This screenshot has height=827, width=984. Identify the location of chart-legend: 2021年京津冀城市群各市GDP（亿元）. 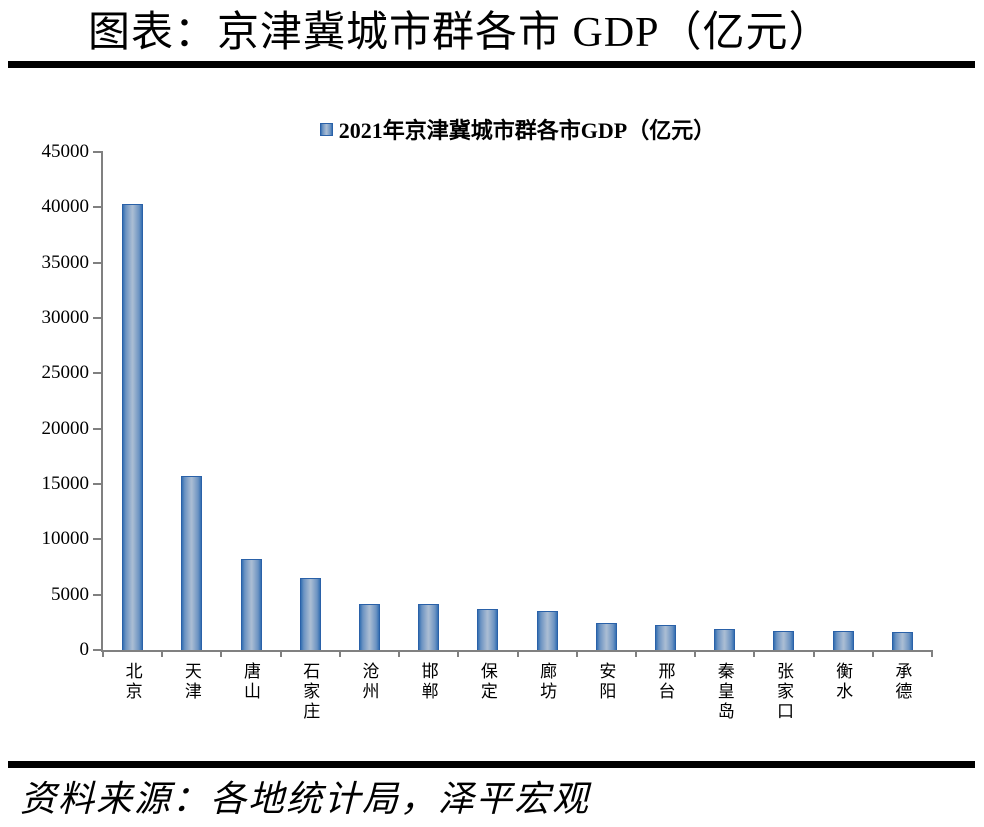
(517, 129).